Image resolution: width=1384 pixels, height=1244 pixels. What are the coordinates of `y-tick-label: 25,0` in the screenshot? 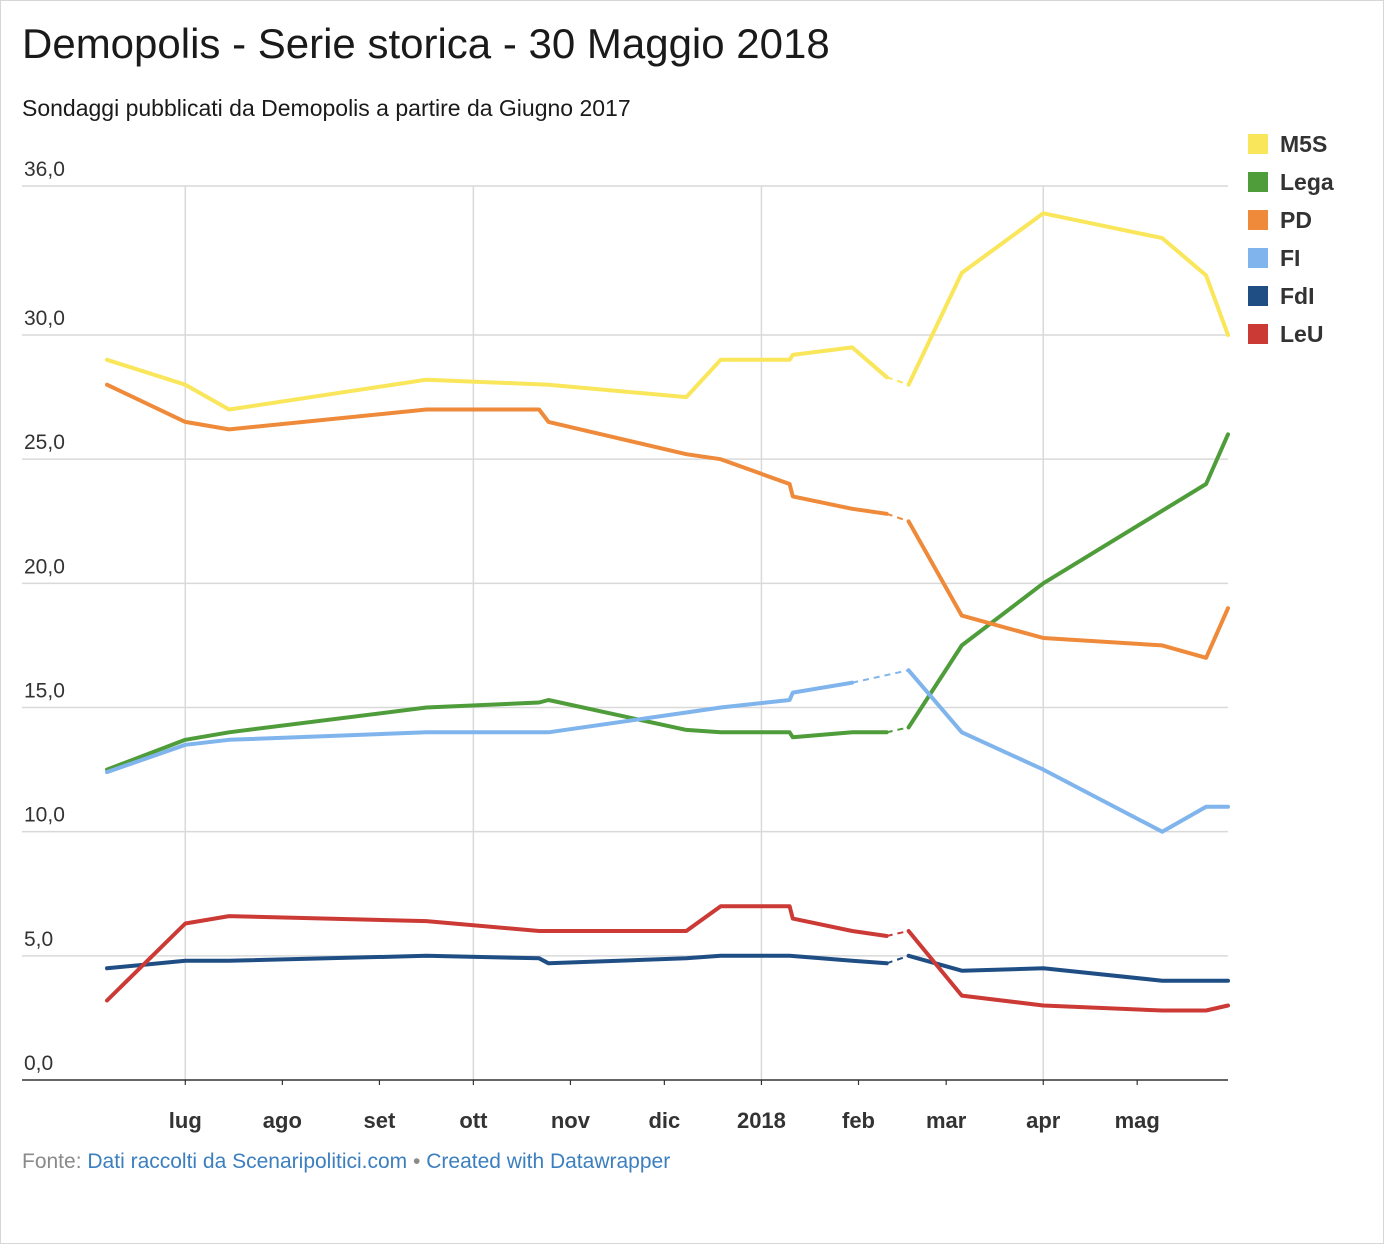 It's located at (44, 442).